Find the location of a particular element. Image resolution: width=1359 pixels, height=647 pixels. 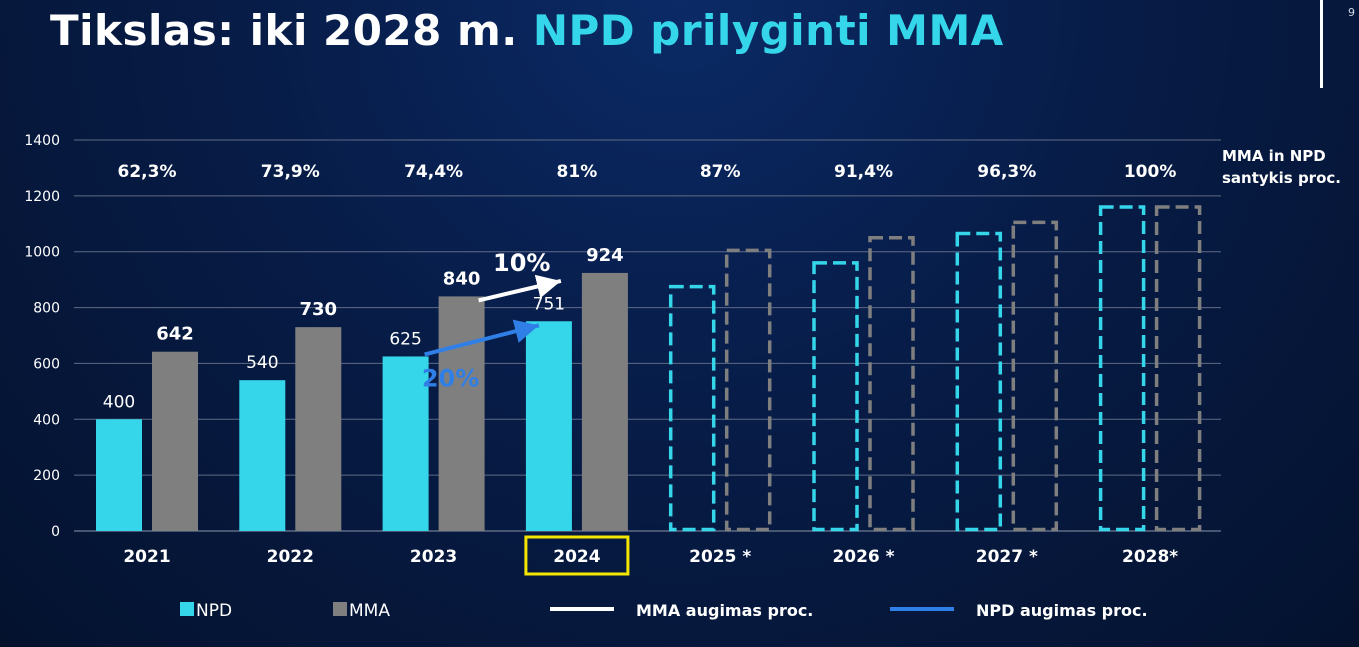

ratio-label: 100% is located at coordinates (1150, 172).